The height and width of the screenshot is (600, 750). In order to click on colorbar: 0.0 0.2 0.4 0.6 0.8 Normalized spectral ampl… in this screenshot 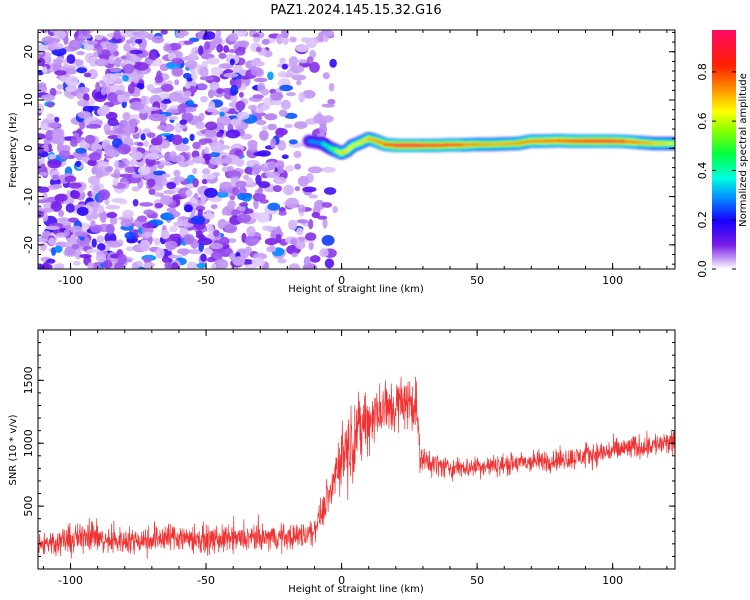, I will do `click(722, 154)`.